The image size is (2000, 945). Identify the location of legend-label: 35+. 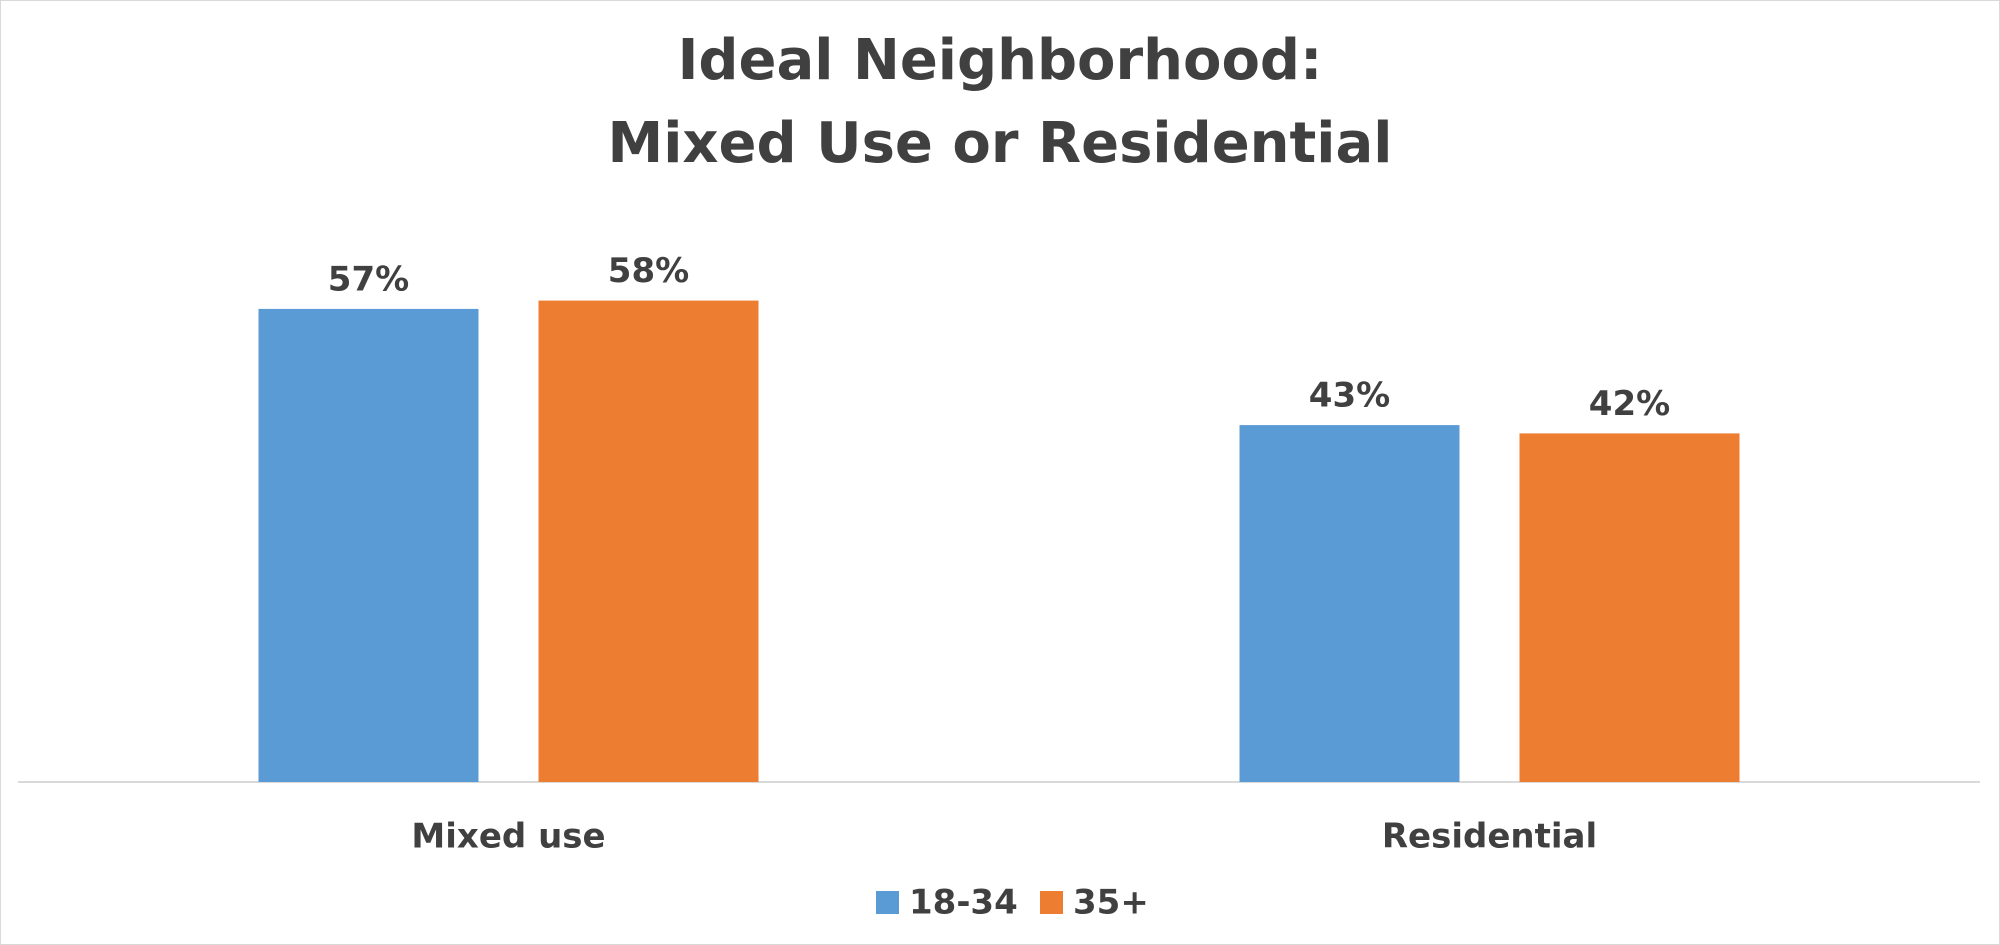
(1111, 903).